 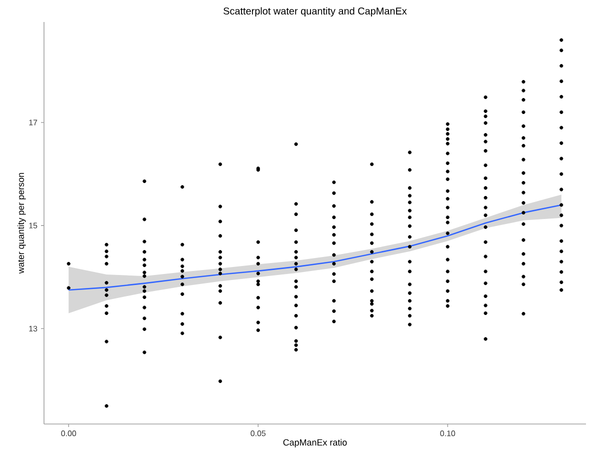 I want to click on x-axis-title: CapManEx ratio, so click(x=315, y=443).